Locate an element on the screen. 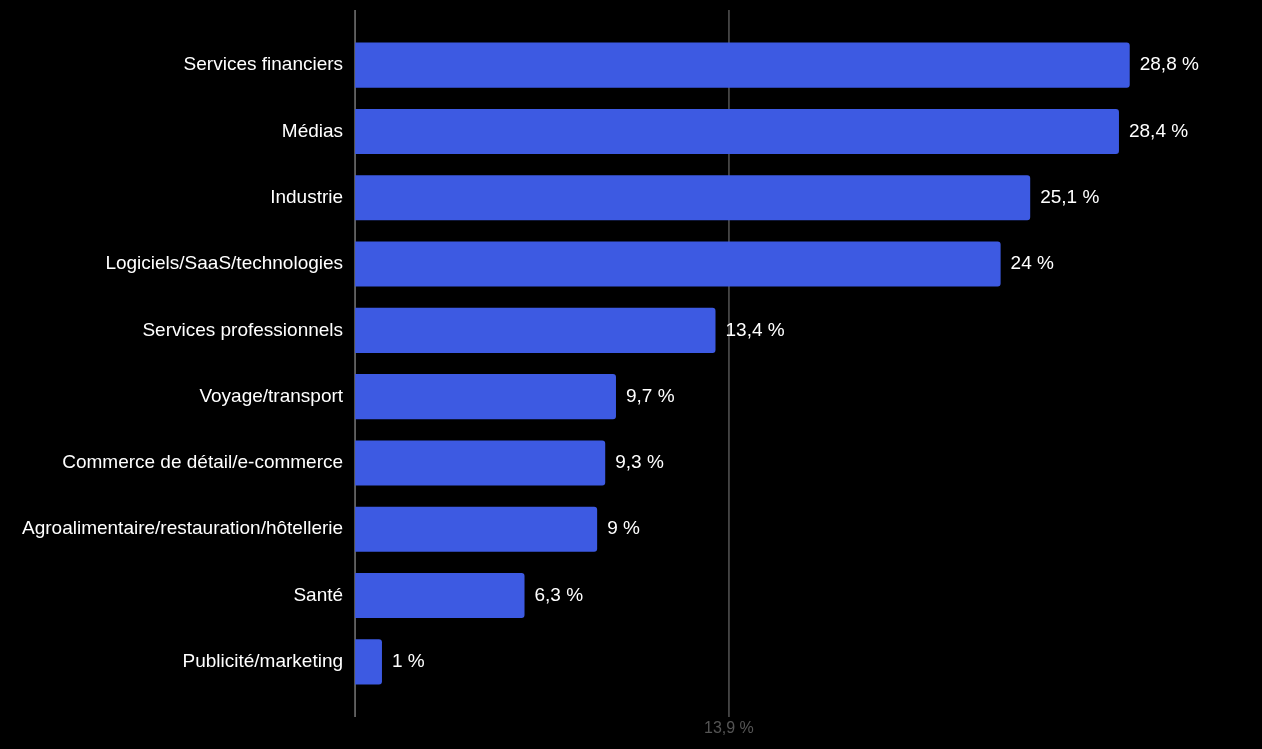 This screenshot has height=749, width=1262. data-label: 28,8 % is located at coordinates (1169, 64).